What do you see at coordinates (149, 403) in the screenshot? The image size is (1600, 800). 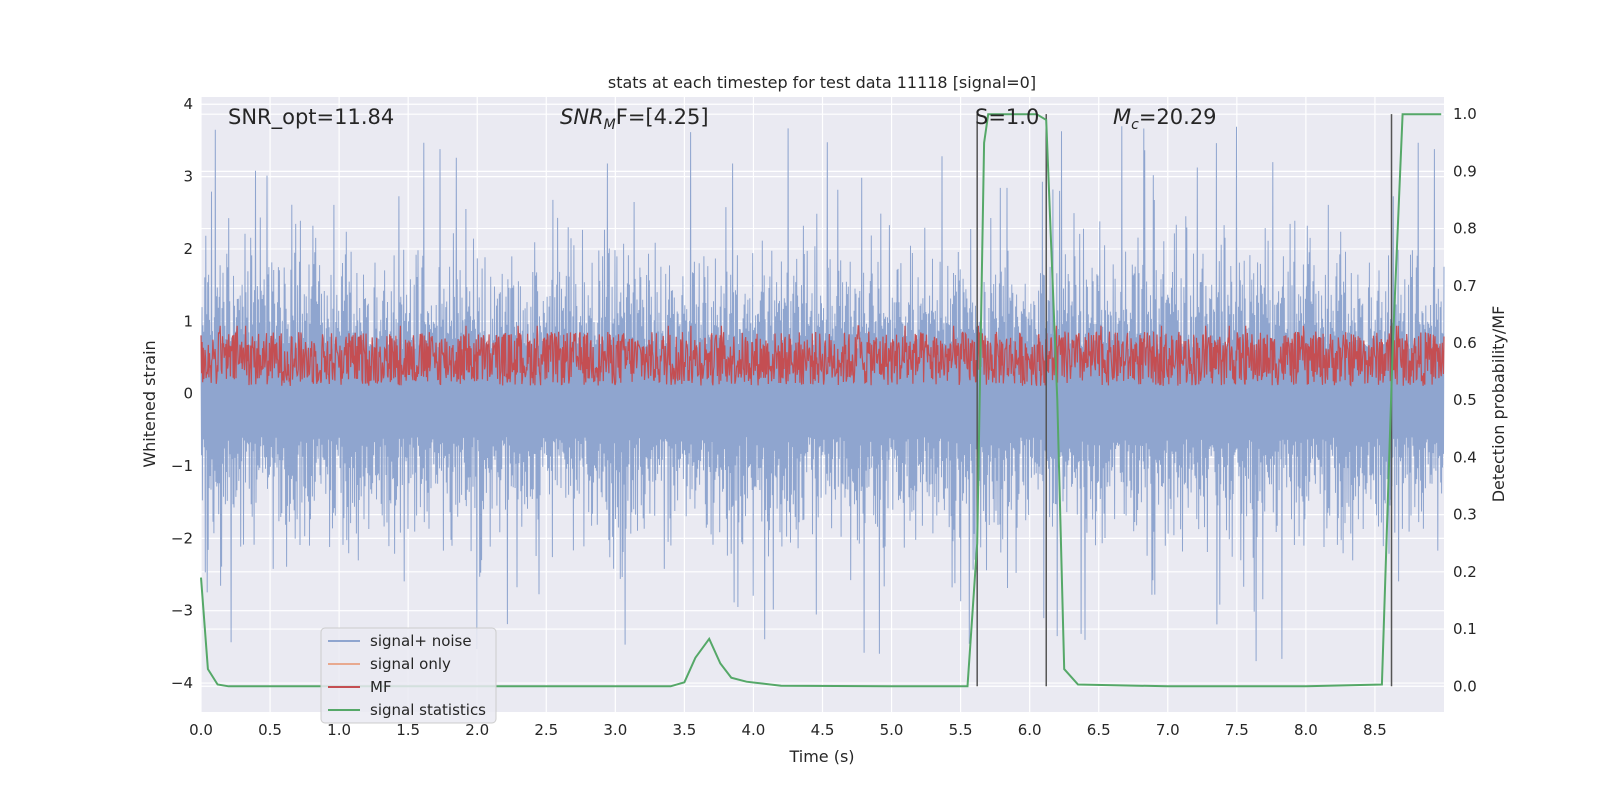 I see `y-left-axis-label: Whitened strain` at bounding box center [149, 403].